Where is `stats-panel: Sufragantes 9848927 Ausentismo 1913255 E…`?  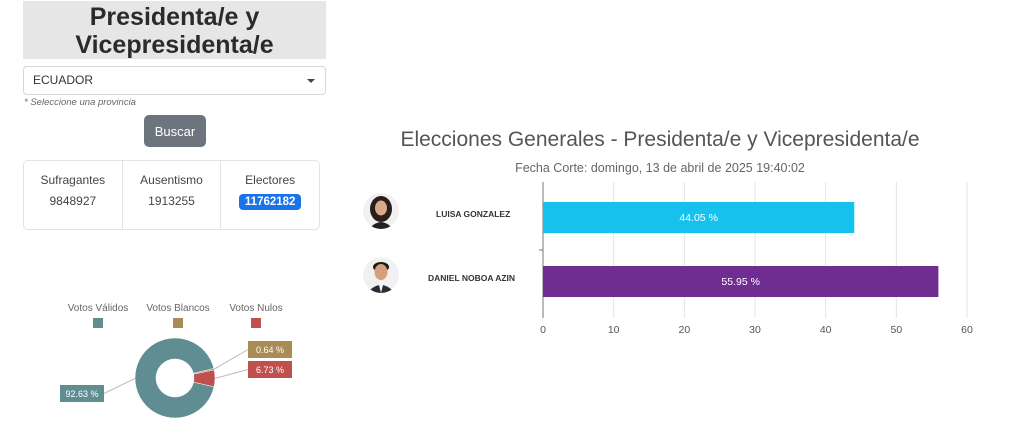 stats-panel: Sufragantes 9848927 Ausentismo 1913255 E… is located at coordinates (171, 195).